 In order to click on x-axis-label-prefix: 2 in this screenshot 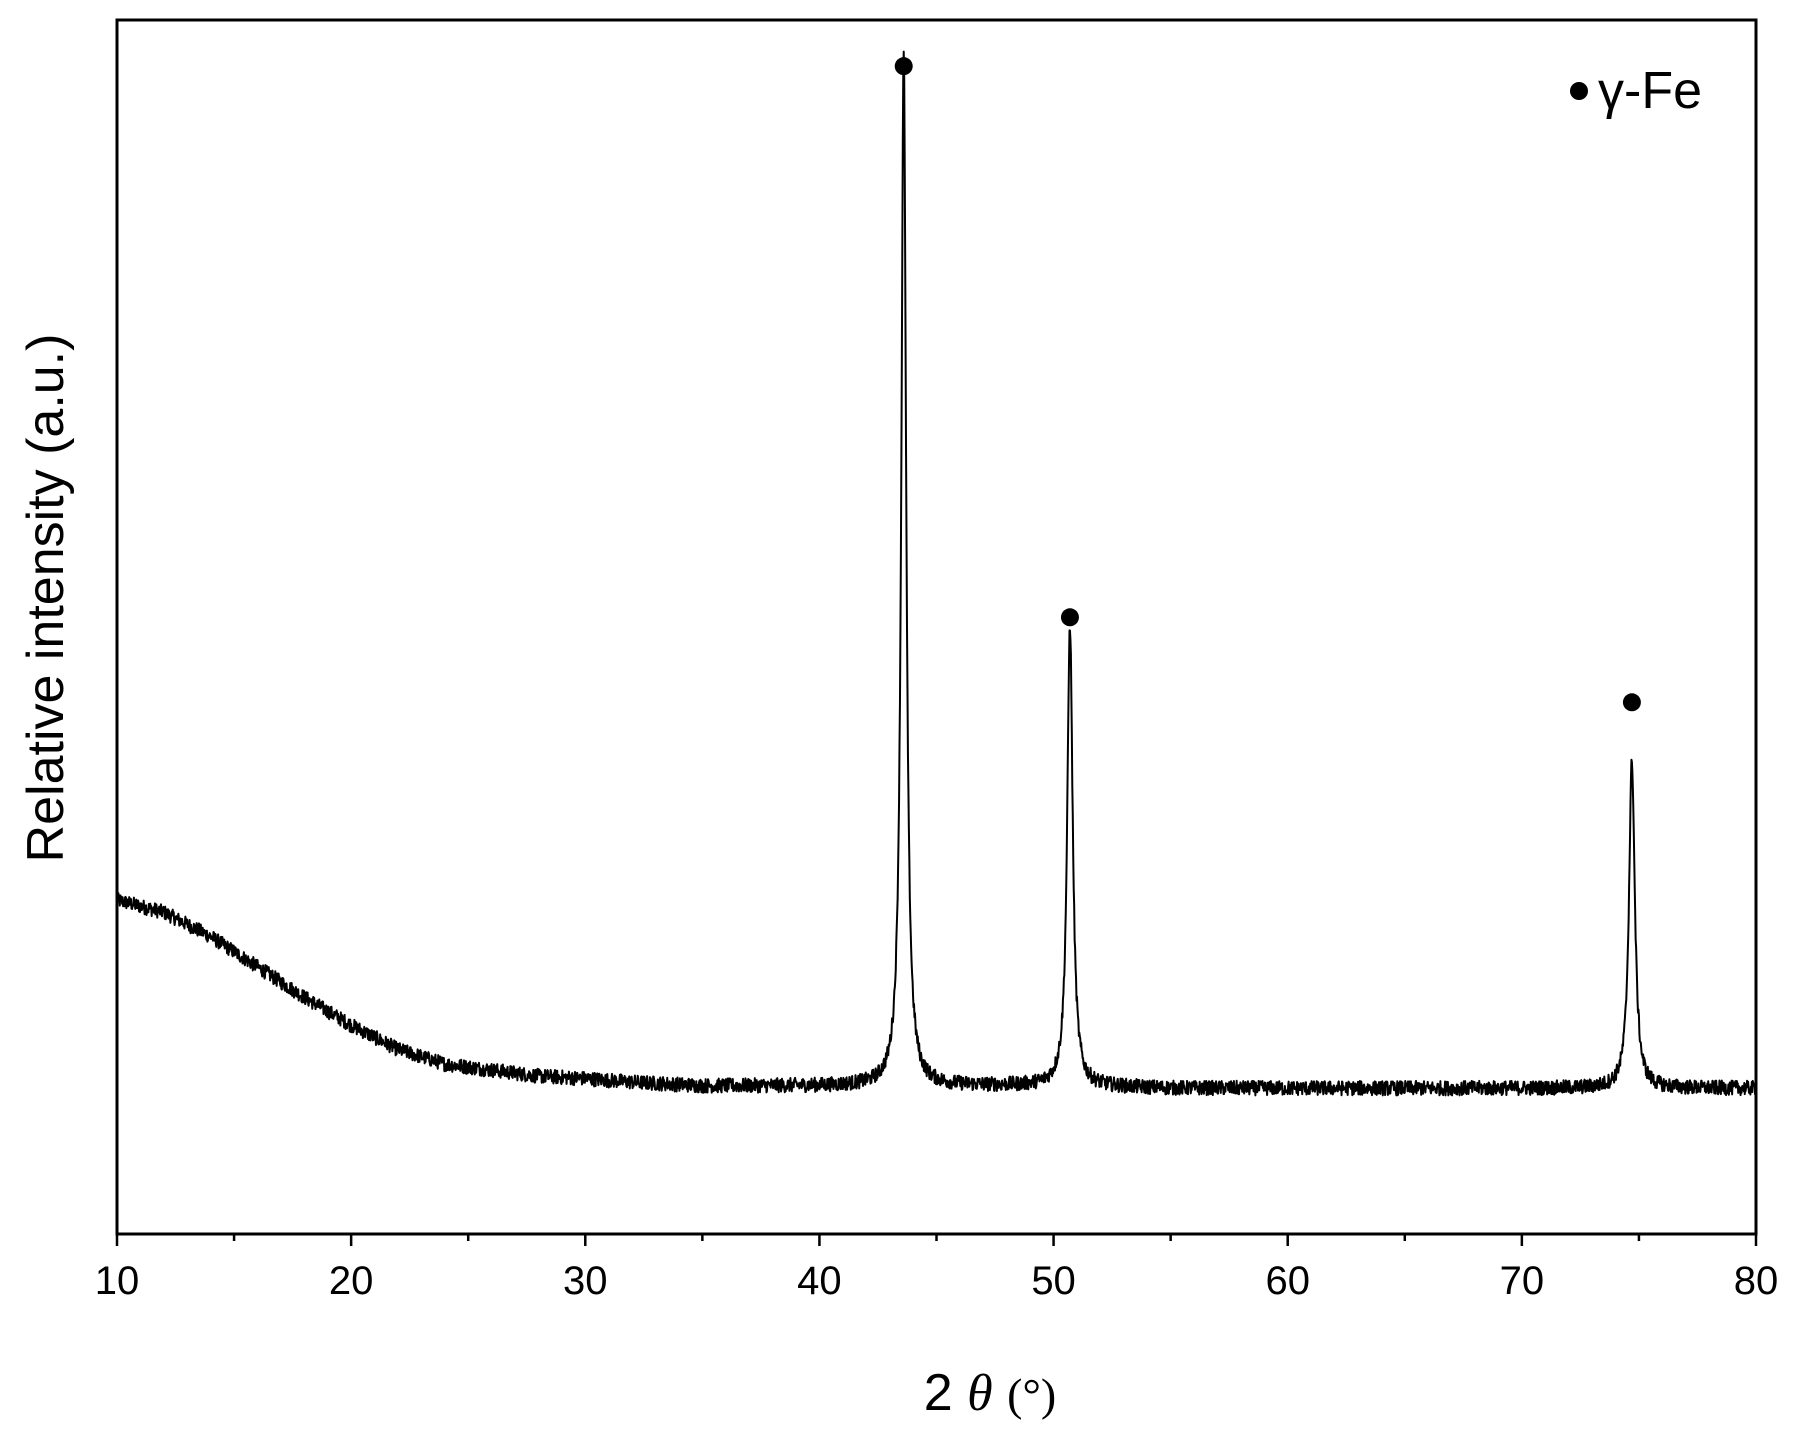, I will do `click(938, 1393)`.